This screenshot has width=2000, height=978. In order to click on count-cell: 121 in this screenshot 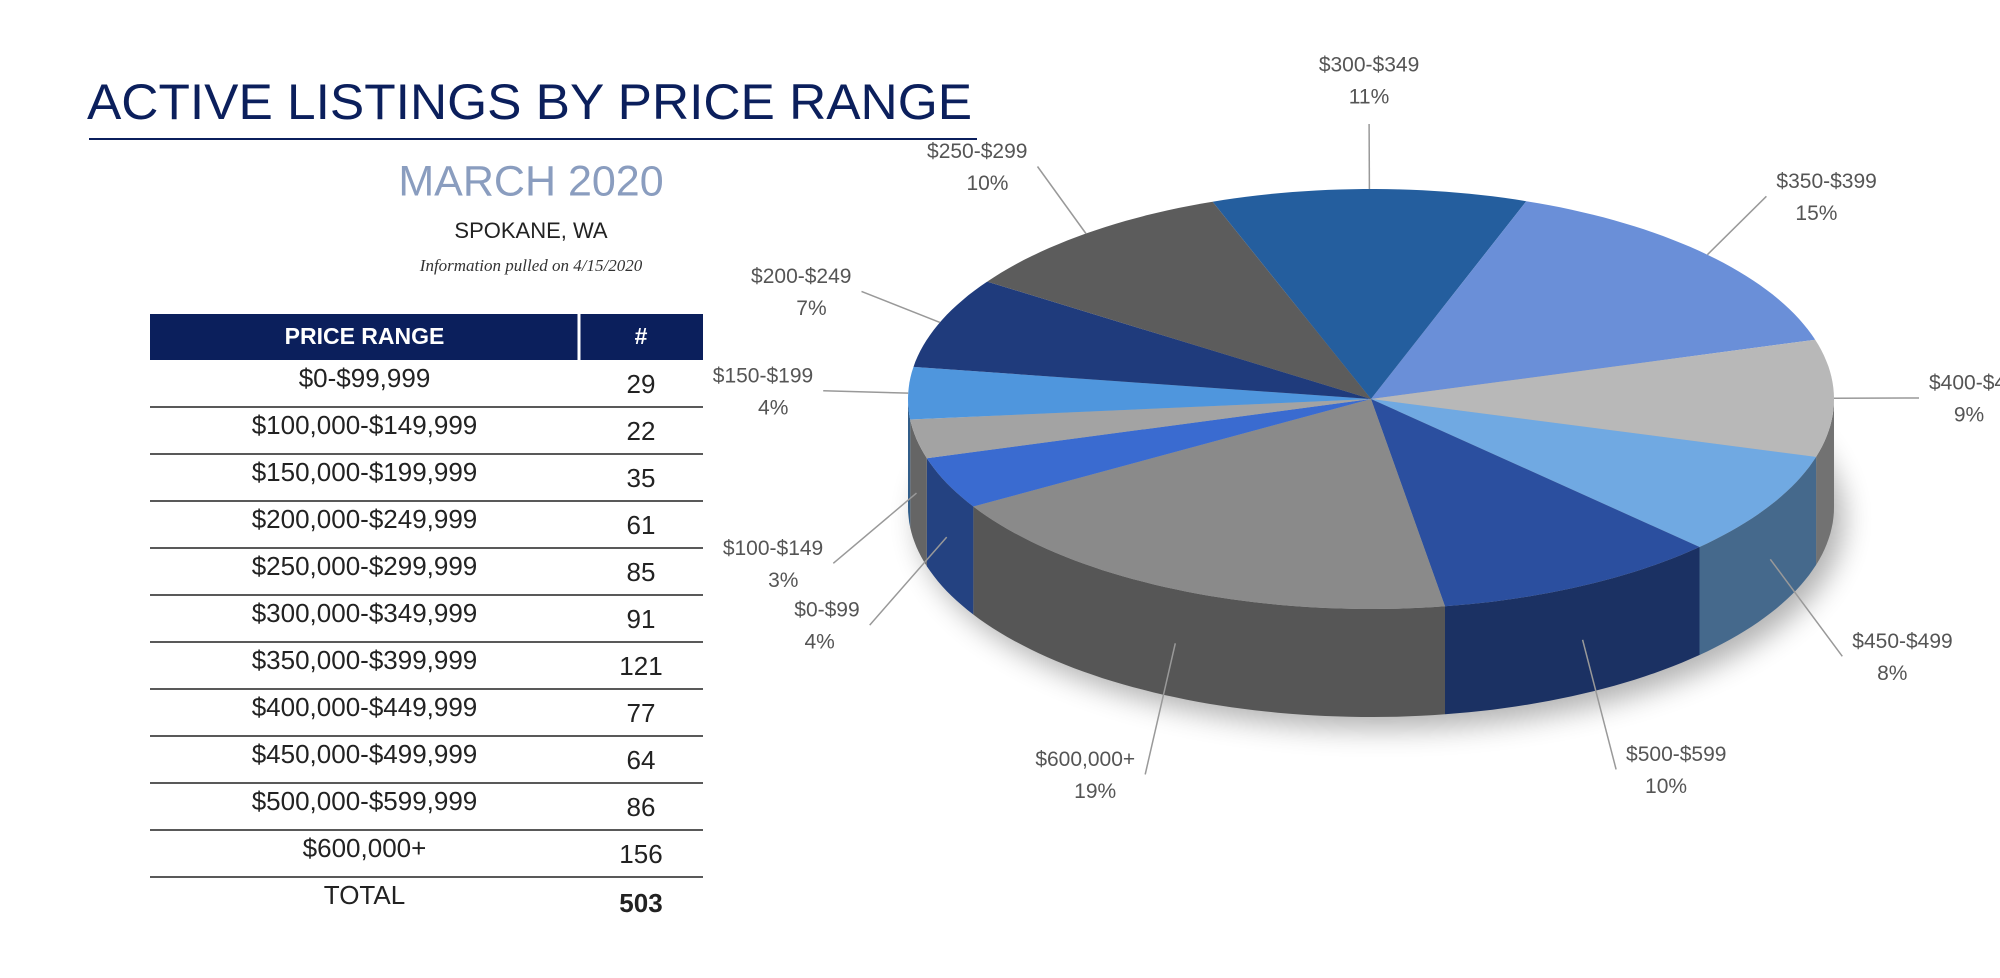, I will do `click(640, 666)`.